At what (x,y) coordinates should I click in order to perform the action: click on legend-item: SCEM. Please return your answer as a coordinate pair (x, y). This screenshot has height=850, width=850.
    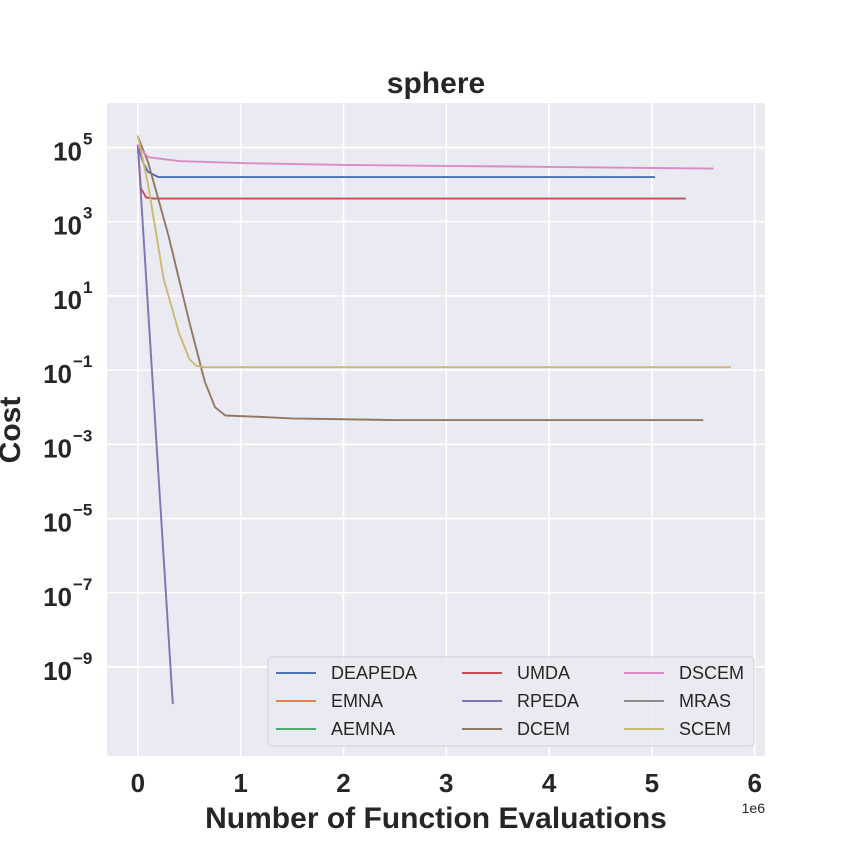
    Looking at the image, I should click on (677, 729).